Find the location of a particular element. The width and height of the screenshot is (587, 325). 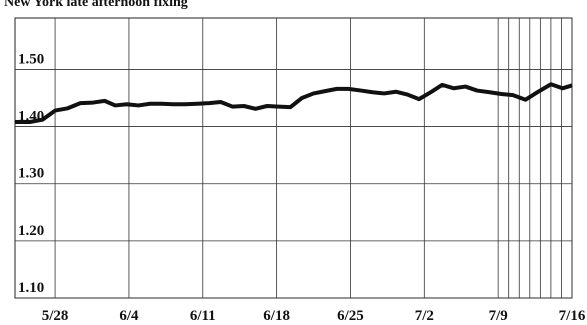

x-tick-label: 6/25 is located at coordinates (350, 316).